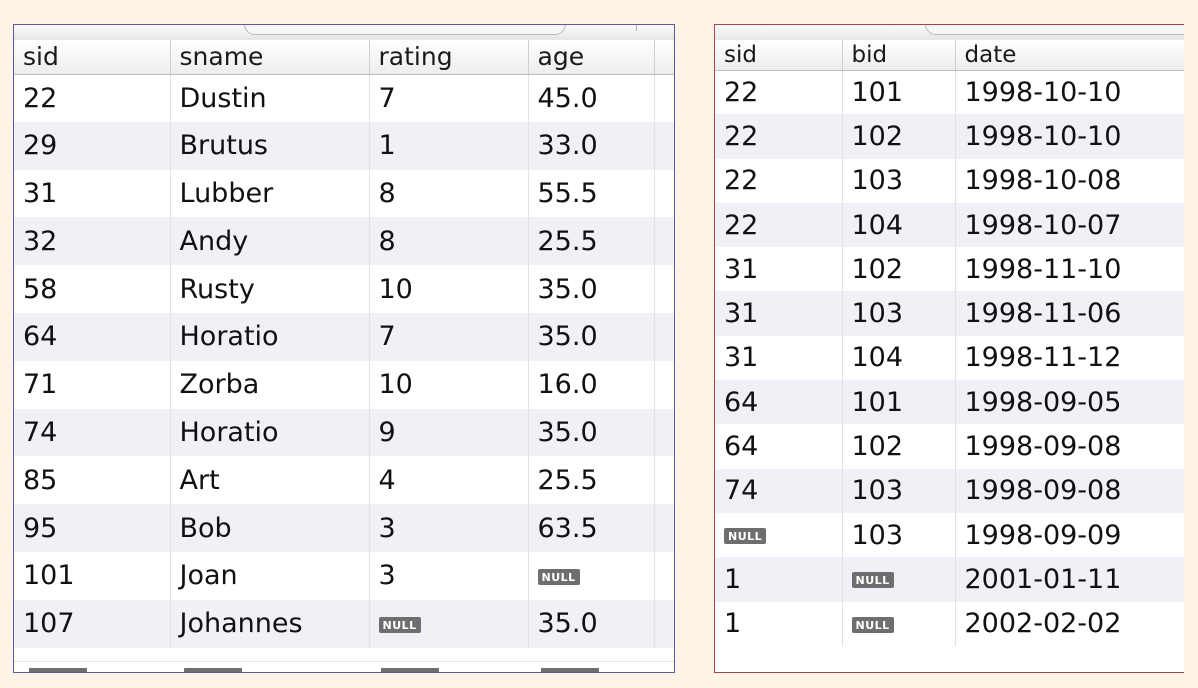 The height and width of the screenshot is (688, 1198). Describe the element at coordinates (449, 623) in the screenshot. I see `cell-rating: NULL` at that location.